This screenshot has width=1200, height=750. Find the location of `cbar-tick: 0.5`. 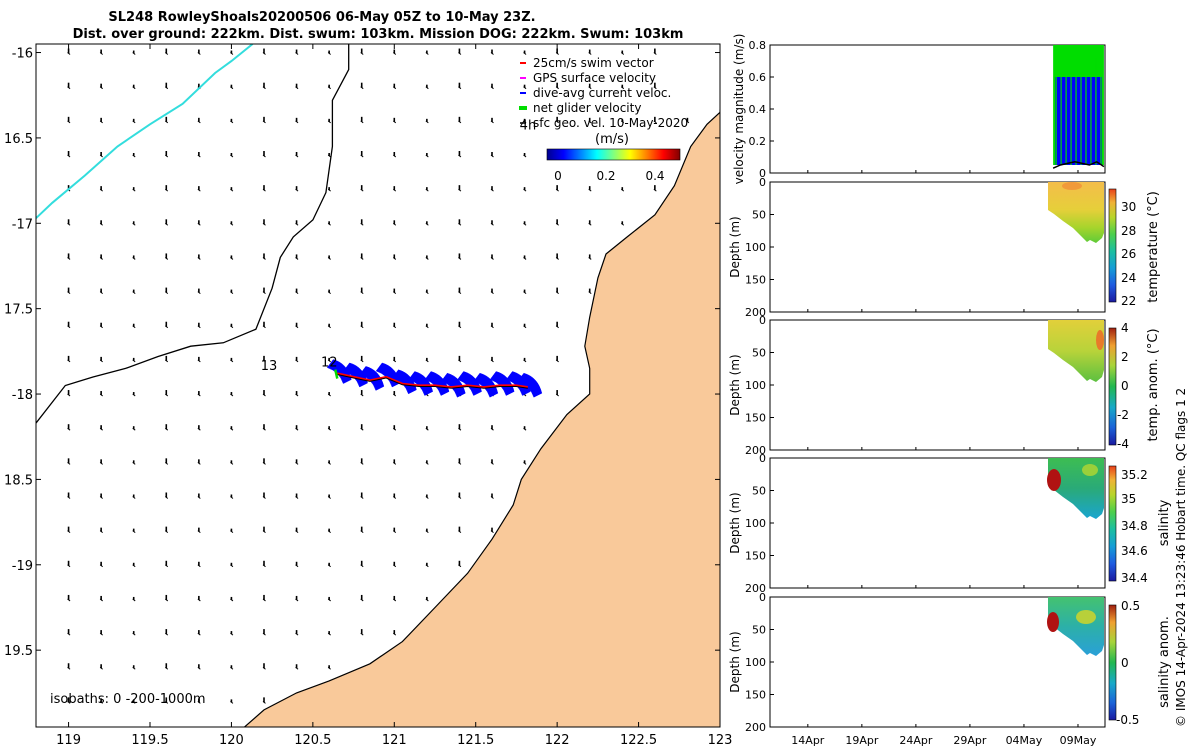

cbar-tick: 0.5 is located at coordinates (1130, 606).